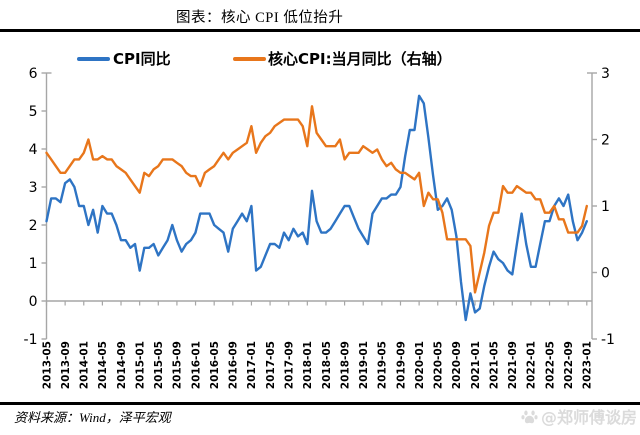  I want to click on x-axis-tick-label: 2016-05, so click(215, 365).